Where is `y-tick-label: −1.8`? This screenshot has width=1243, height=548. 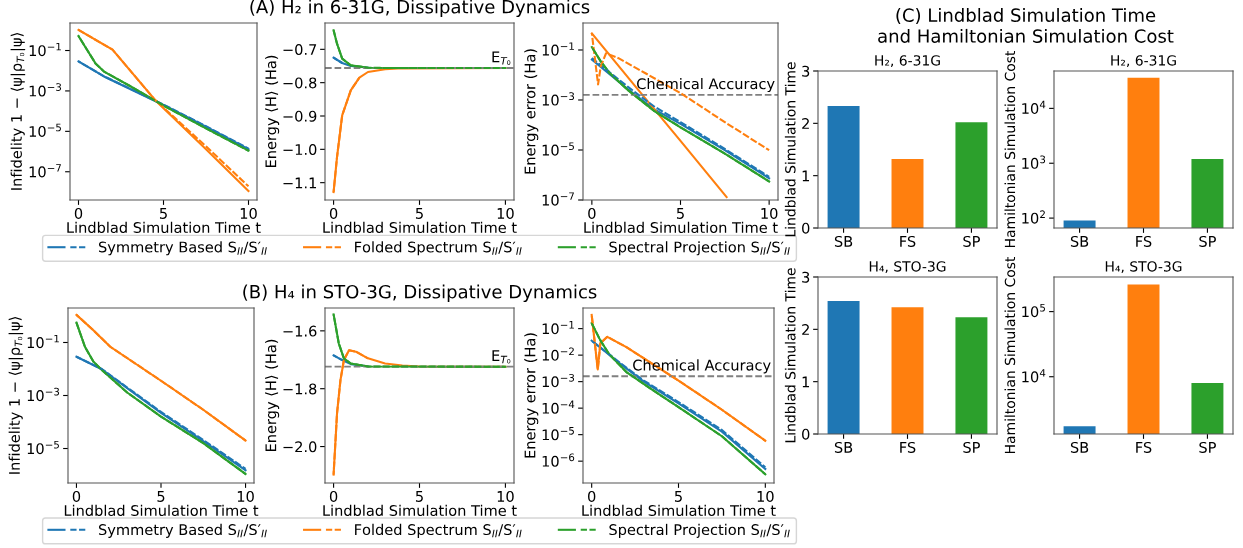
y-tick-label: −1.8 is located at coordinates (300, 389).